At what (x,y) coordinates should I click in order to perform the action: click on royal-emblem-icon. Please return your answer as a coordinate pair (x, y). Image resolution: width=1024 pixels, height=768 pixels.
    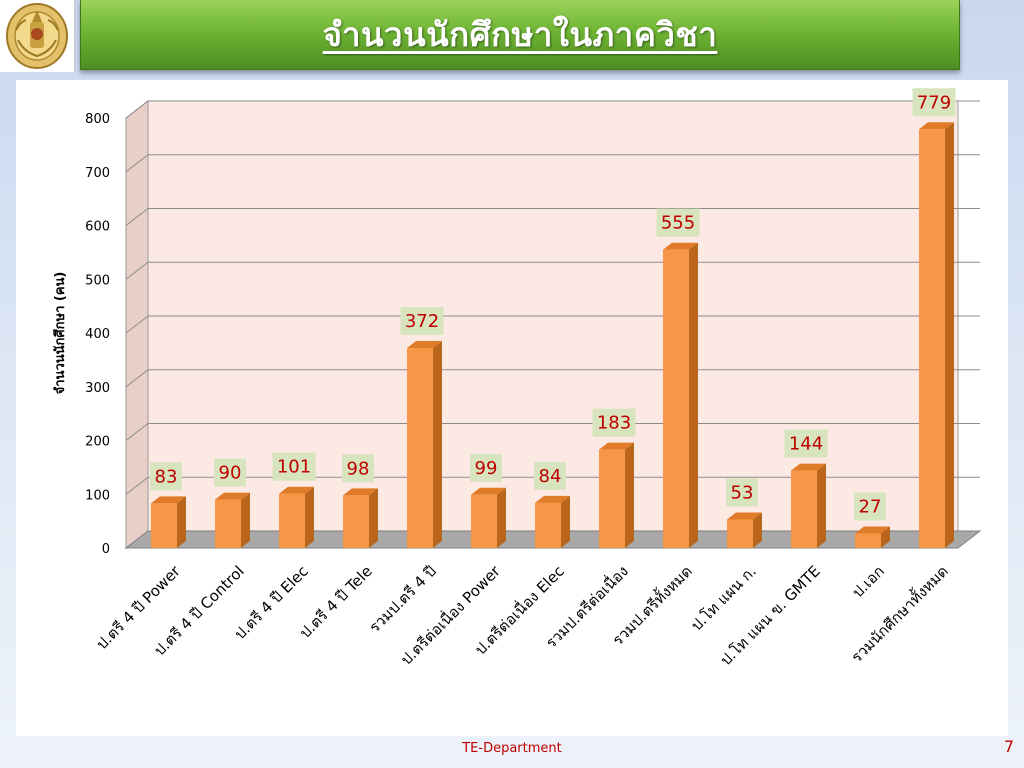
    Looking at the image, I should click on (37, 36).